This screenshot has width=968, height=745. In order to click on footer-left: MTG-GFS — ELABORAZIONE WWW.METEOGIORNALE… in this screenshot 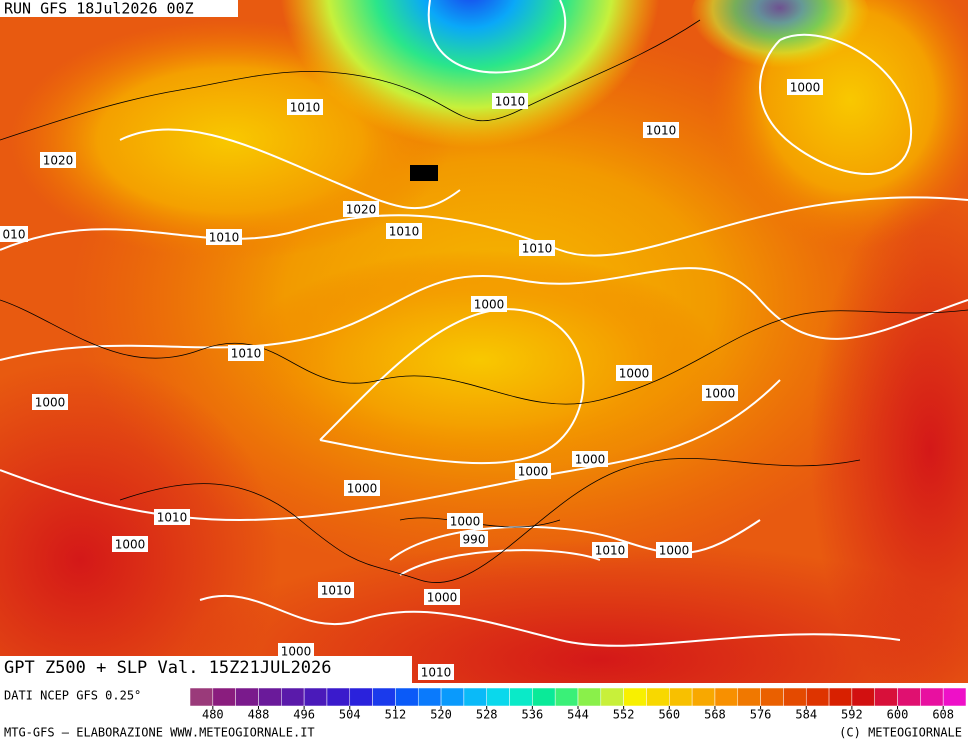, I will do `click(159, 733)`.